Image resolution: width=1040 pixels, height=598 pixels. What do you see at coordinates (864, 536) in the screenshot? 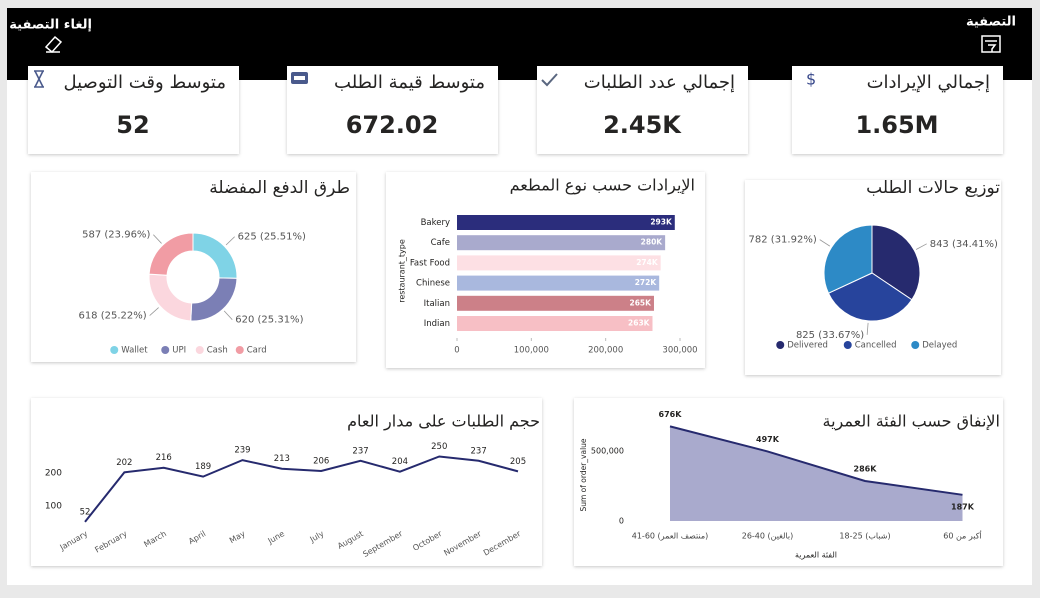
I see `x-tick-label: 18-25 (شباب)` at bounding box center [864, 536].